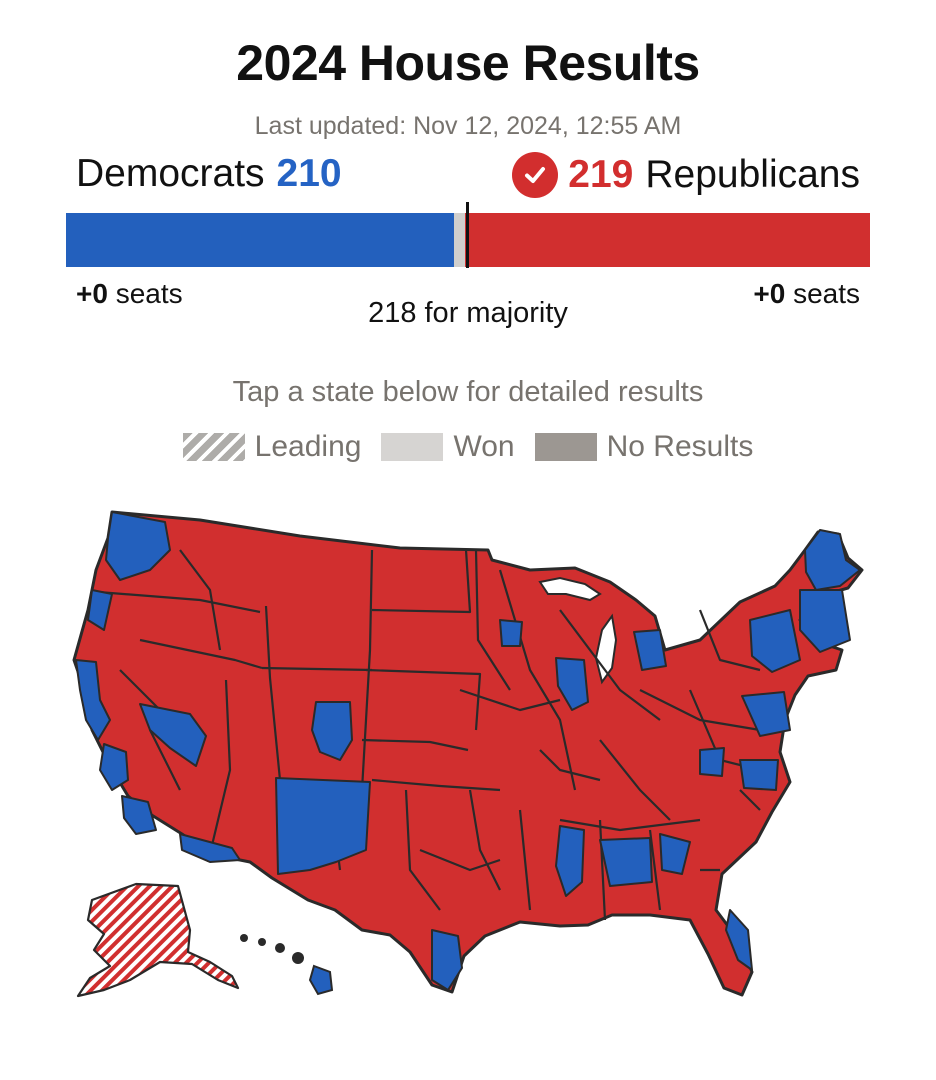 This screenshot has height=1080, width=936. Describe the element at coordinates (287, 965) in the screenshot. I see `hawaii` at that location.